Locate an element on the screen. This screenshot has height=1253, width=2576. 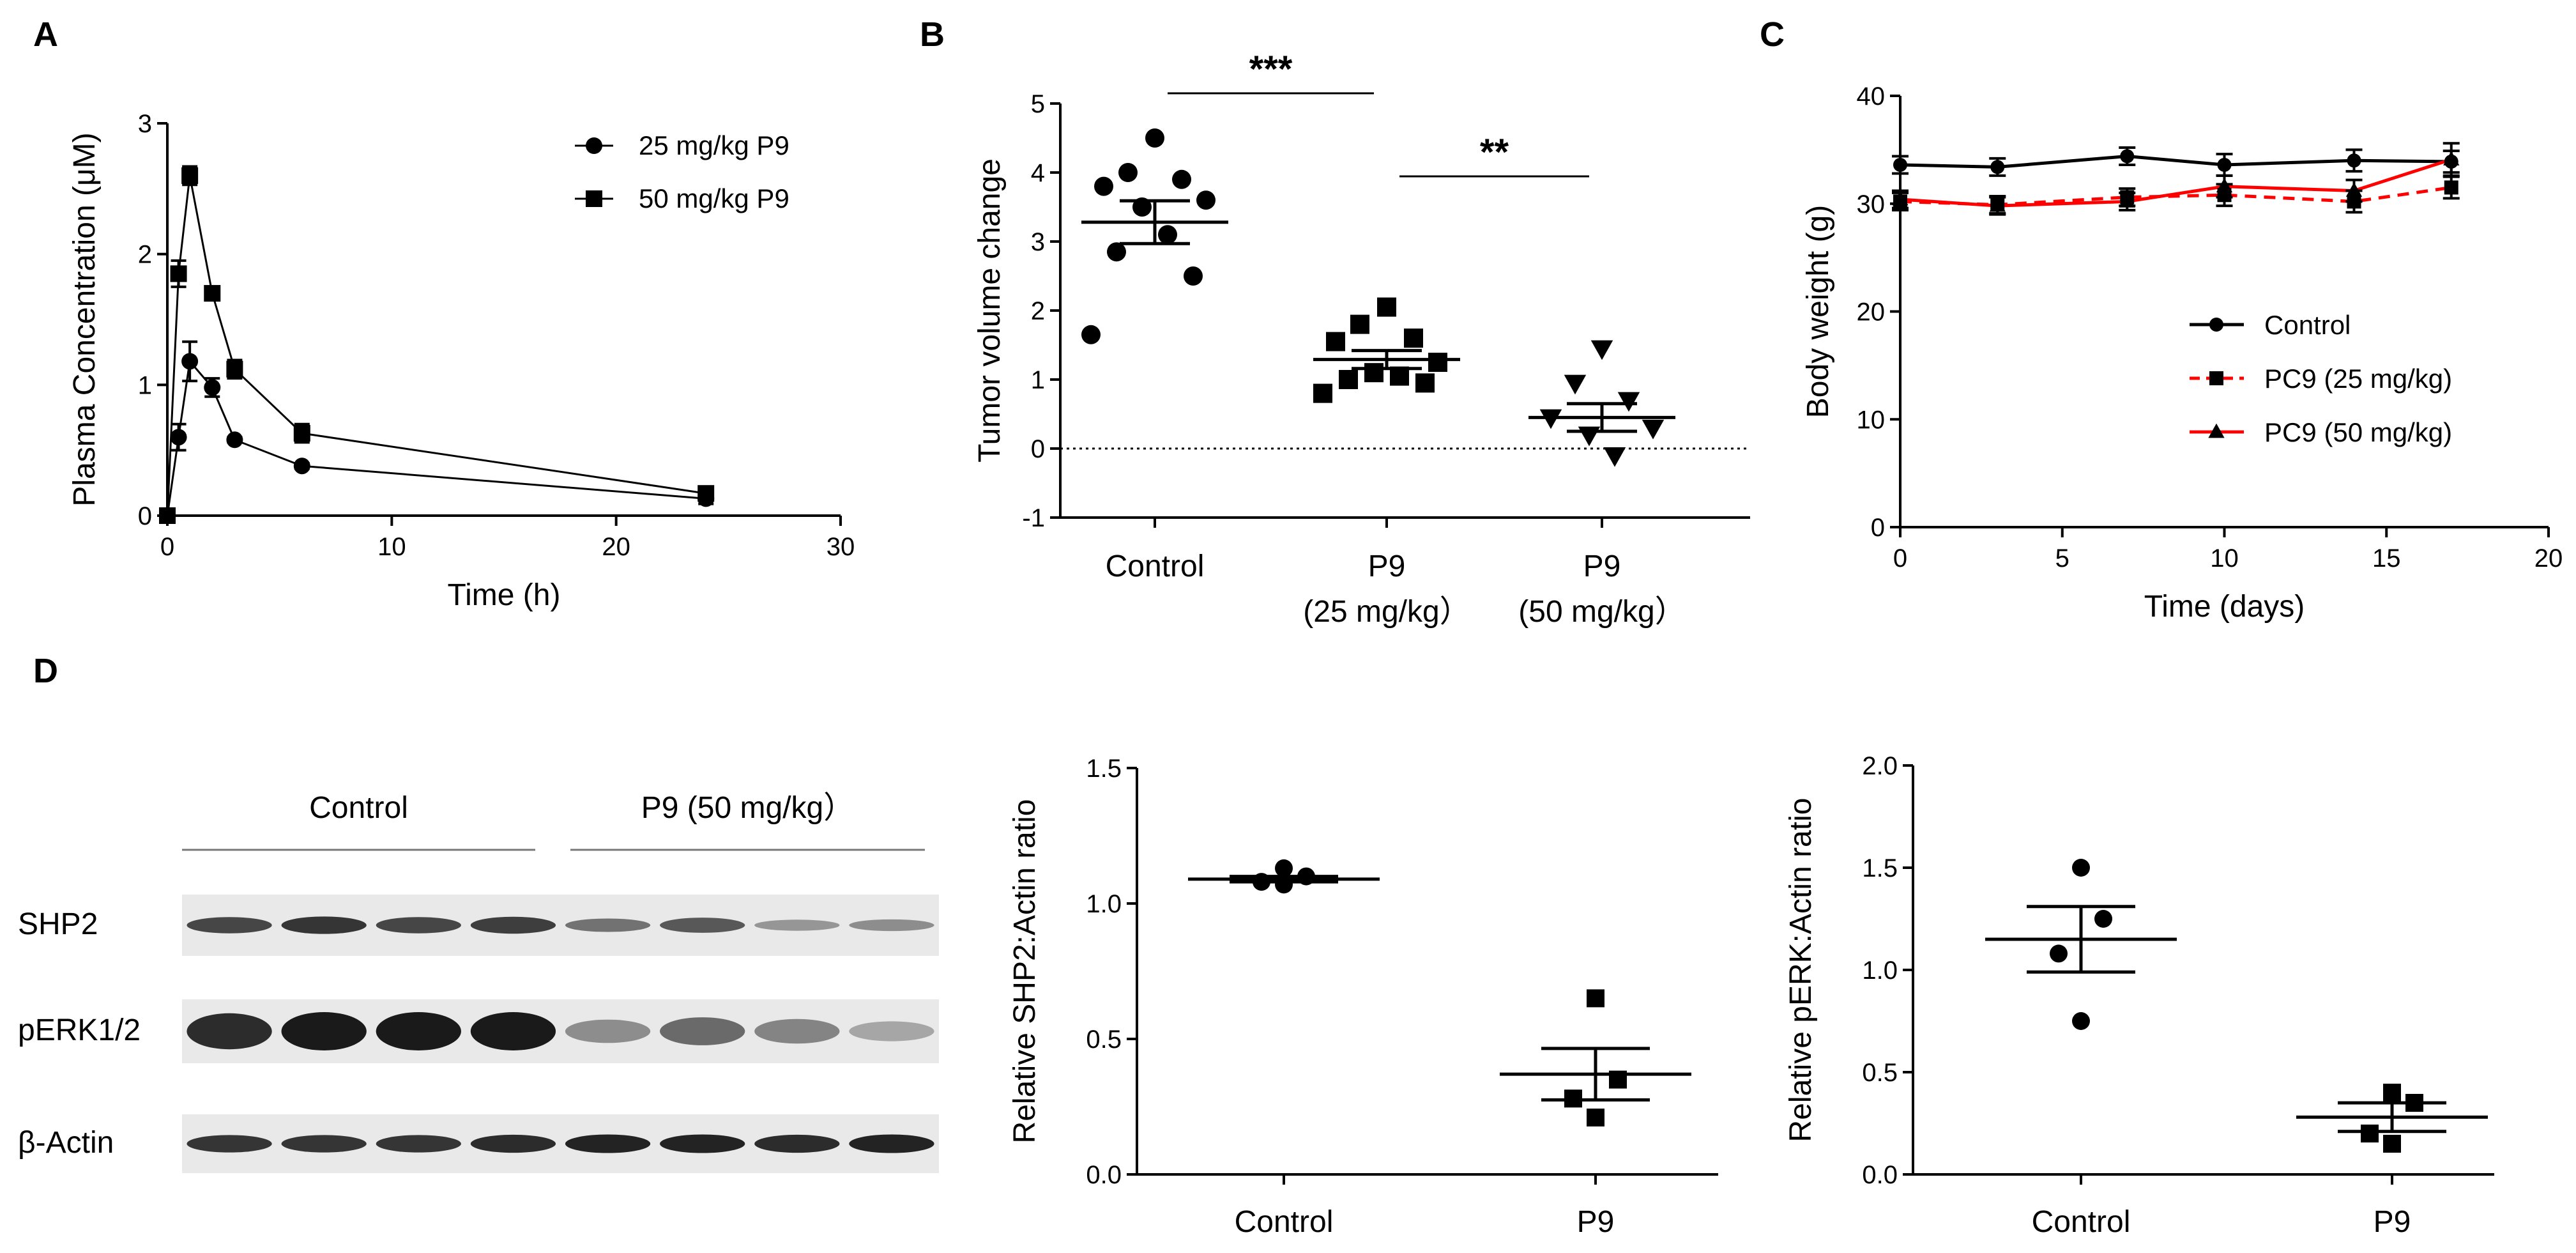
b-y-tick-label: 1 is located at coordinates (1038, 380).